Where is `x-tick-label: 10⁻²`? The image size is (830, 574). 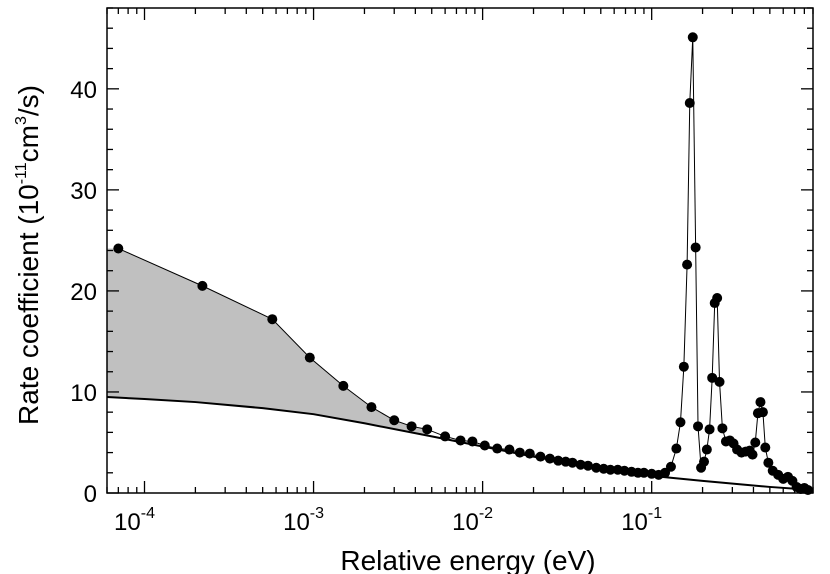 x-tick-label: 10⁻² is located at coordinates (472, 520).